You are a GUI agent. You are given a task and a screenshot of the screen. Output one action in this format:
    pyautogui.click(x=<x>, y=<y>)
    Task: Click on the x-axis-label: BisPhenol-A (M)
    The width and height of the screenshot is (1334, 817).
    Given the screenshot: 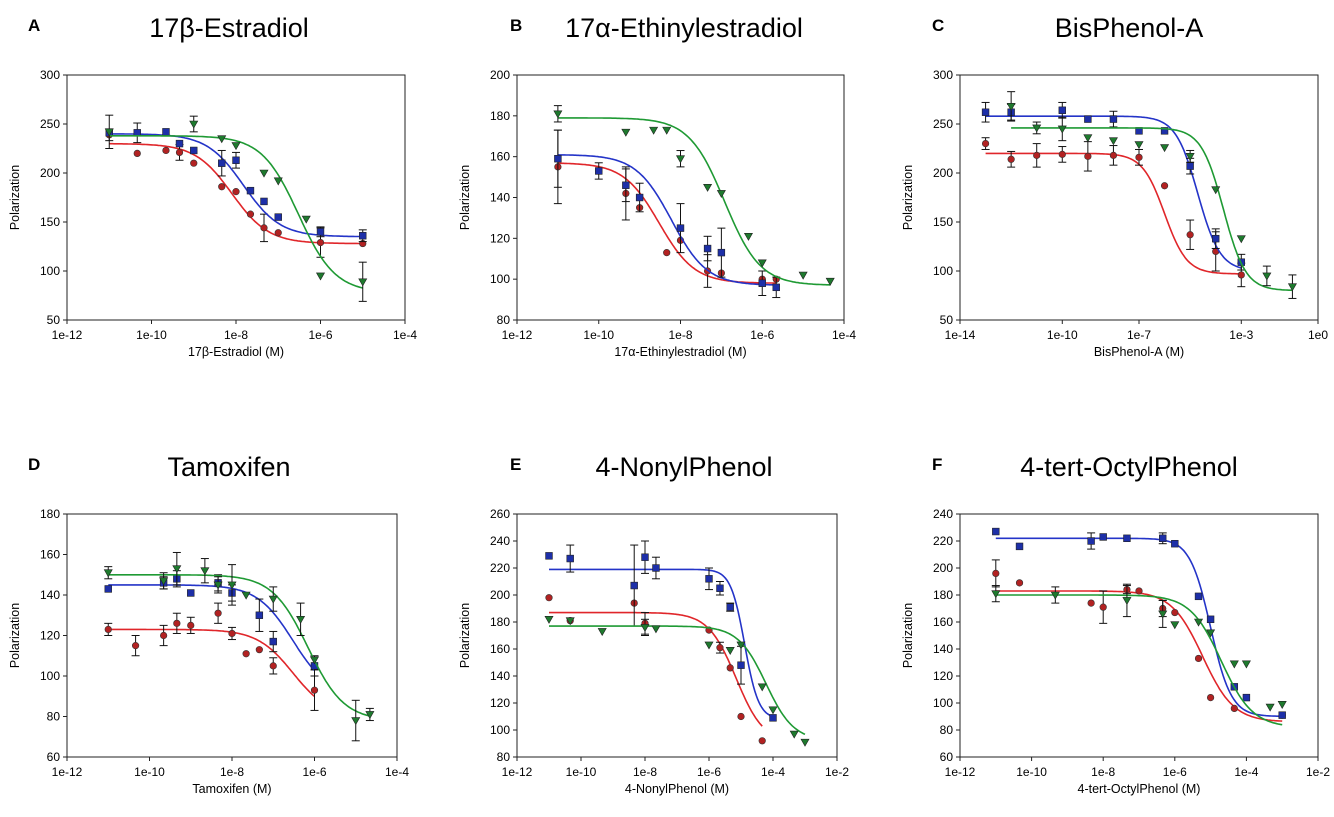 What is the action you would take?
    pyautogui.click(x=1139, y=352)
    